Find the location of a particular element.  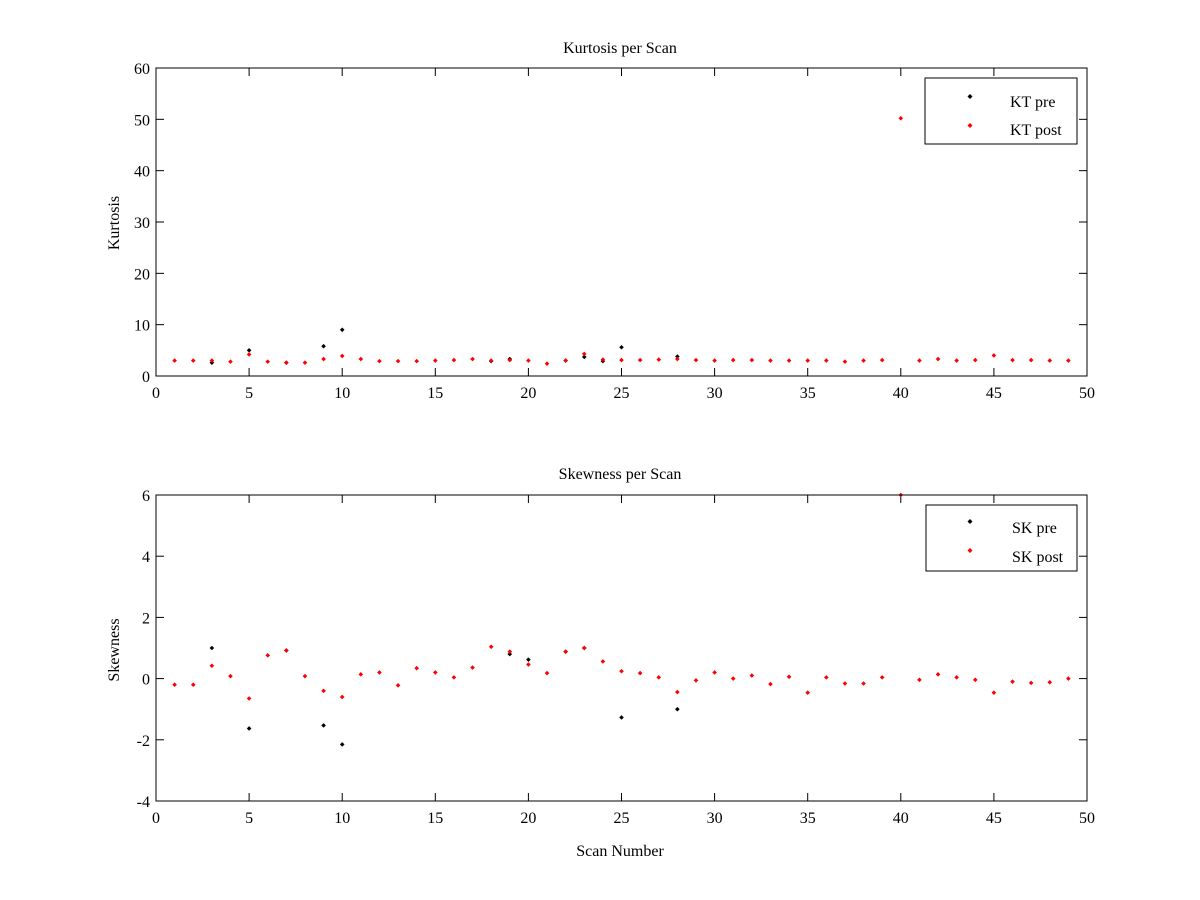

skewness-y-tick-label: 0 is located at coordinates (146, 680).